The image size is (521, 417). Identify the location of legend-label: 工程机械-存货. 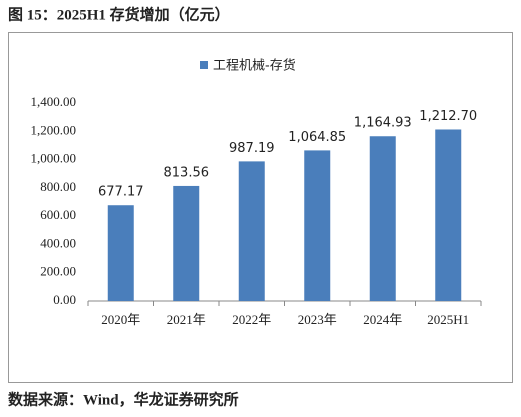
(254, 66).